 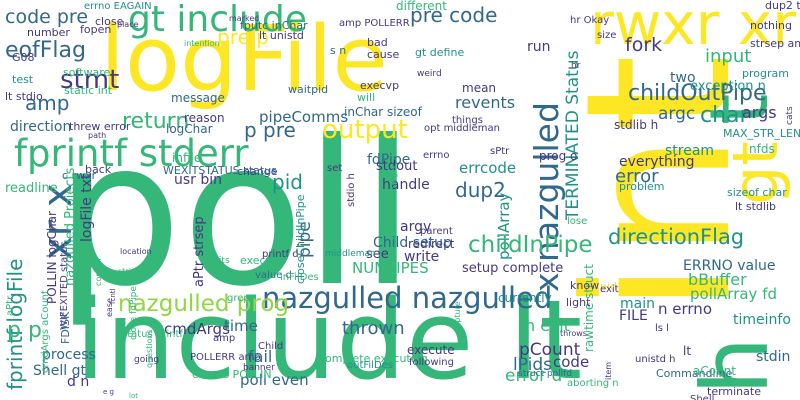 I want to click on word-argv: argv, so click(x=416, y=227).